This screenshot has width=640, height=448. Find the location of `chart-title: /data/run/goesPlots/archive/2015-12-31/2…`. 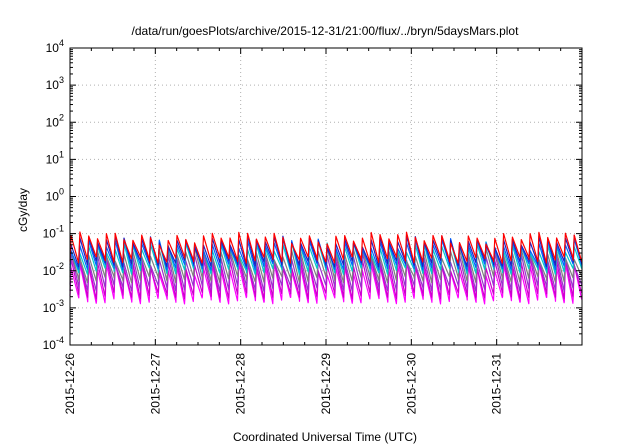

chart-title: /data/run/goesPlots/archive/2015-12-31/2… is located at coordinates (326, 31).